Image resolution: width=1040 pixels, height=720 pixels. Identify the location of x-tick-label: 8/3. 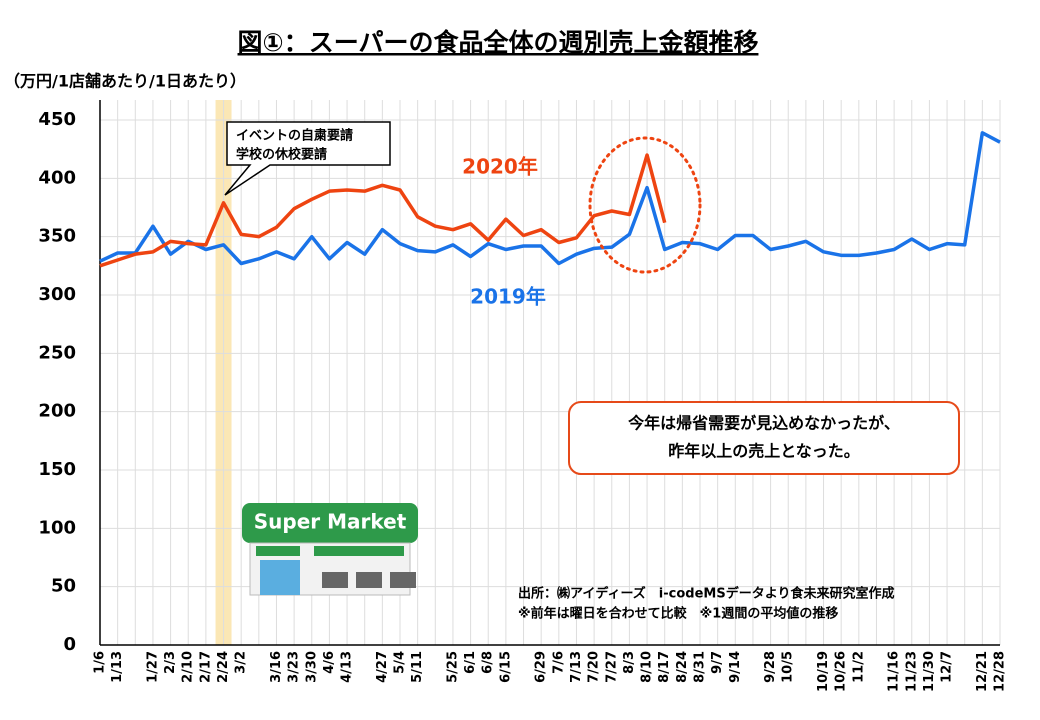
(629, 662).